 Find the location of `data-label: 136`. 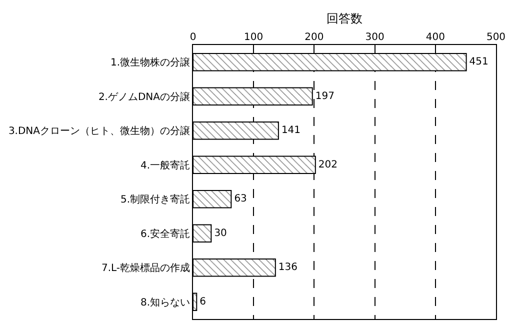

data-label: 136 is located at coordinates (288, 268).